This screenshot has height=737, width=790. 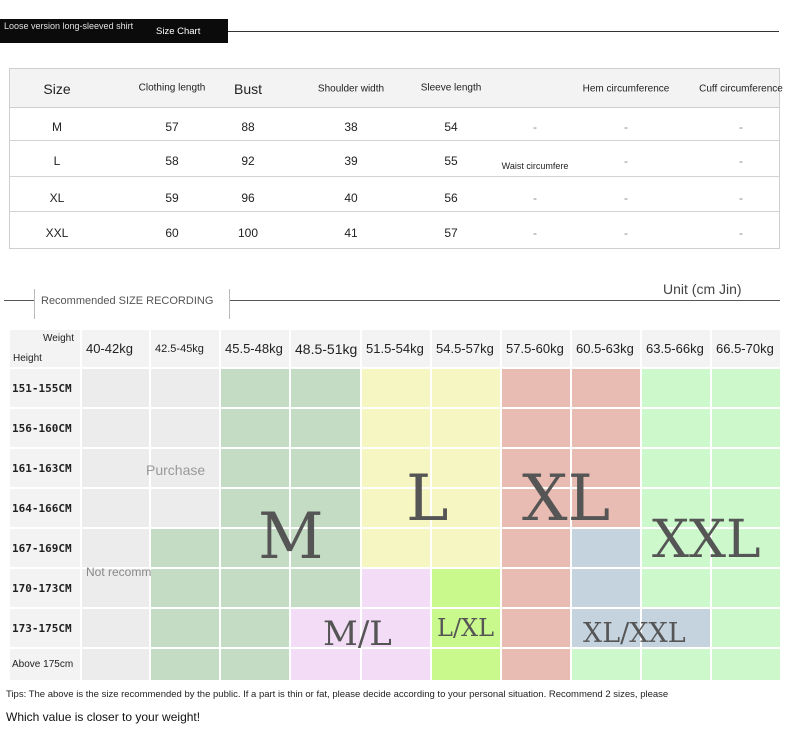 What do you see at coordinates (537, 349) in the screenshot?
I see `weight-column-header: 57.5-60kg` at bounding box center [537, 349].